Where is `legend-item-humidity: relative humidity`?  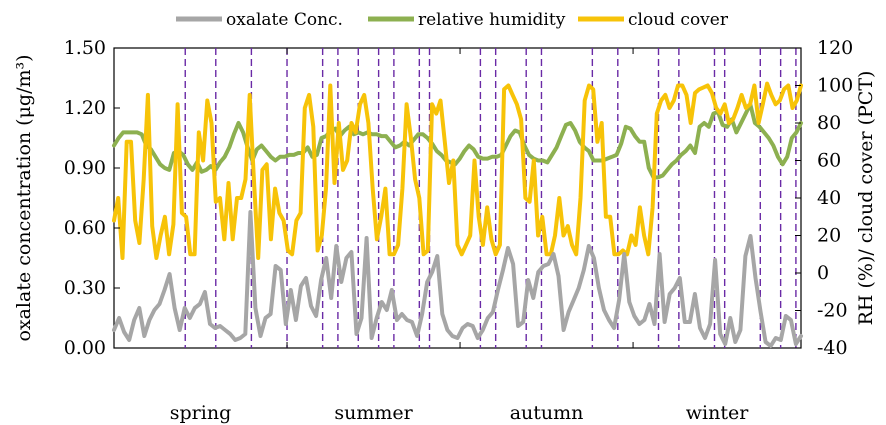 legend-item-humidity: relative humidity is located at coordinates (467, 20).